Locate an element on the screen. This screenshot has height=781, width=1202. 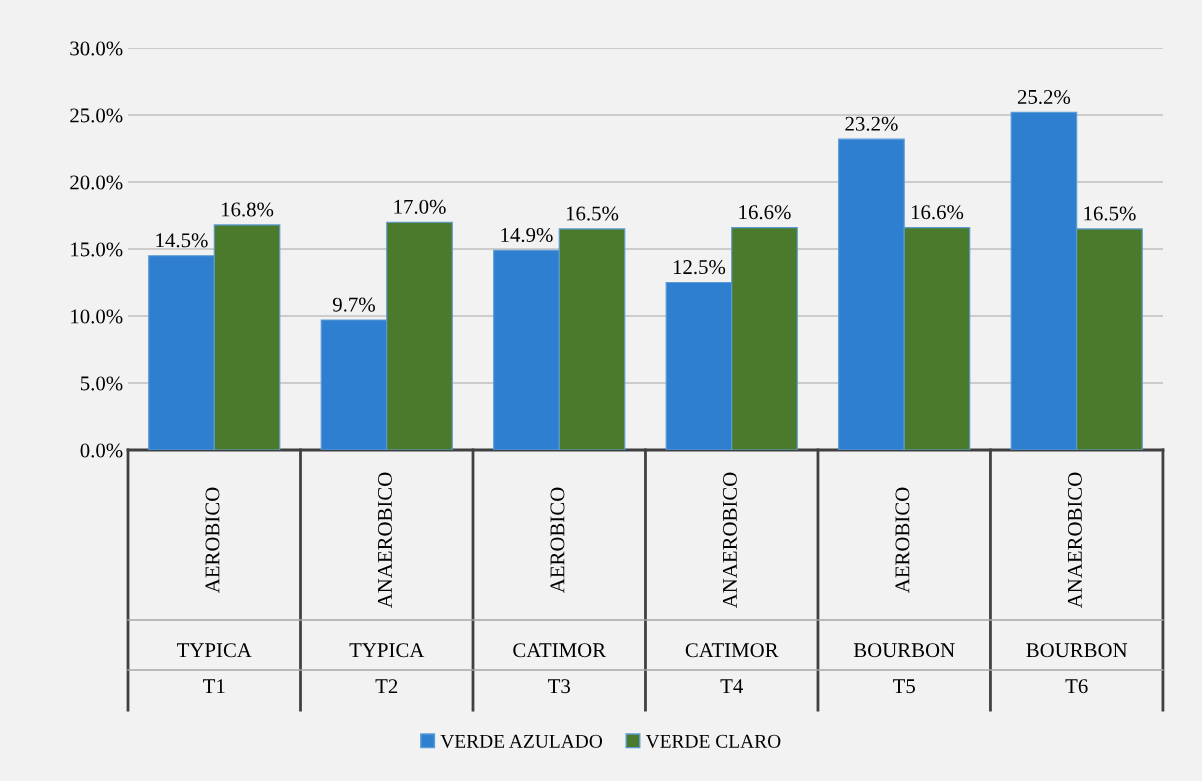
data-label: 14.9% is located at coordinates (527, 235).